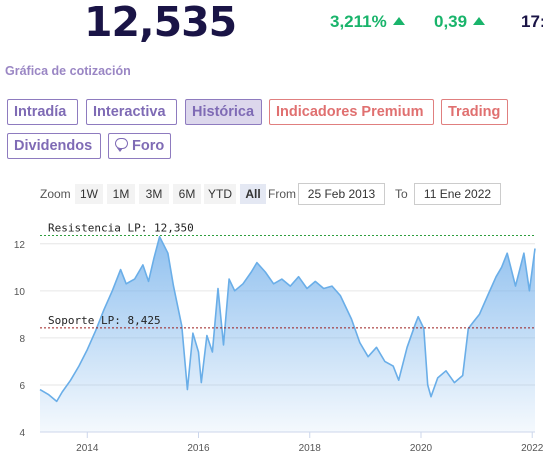 The width and height of the screenshot is (543, 464). I want to click on y-tick-label: 10, so click(20, 292).